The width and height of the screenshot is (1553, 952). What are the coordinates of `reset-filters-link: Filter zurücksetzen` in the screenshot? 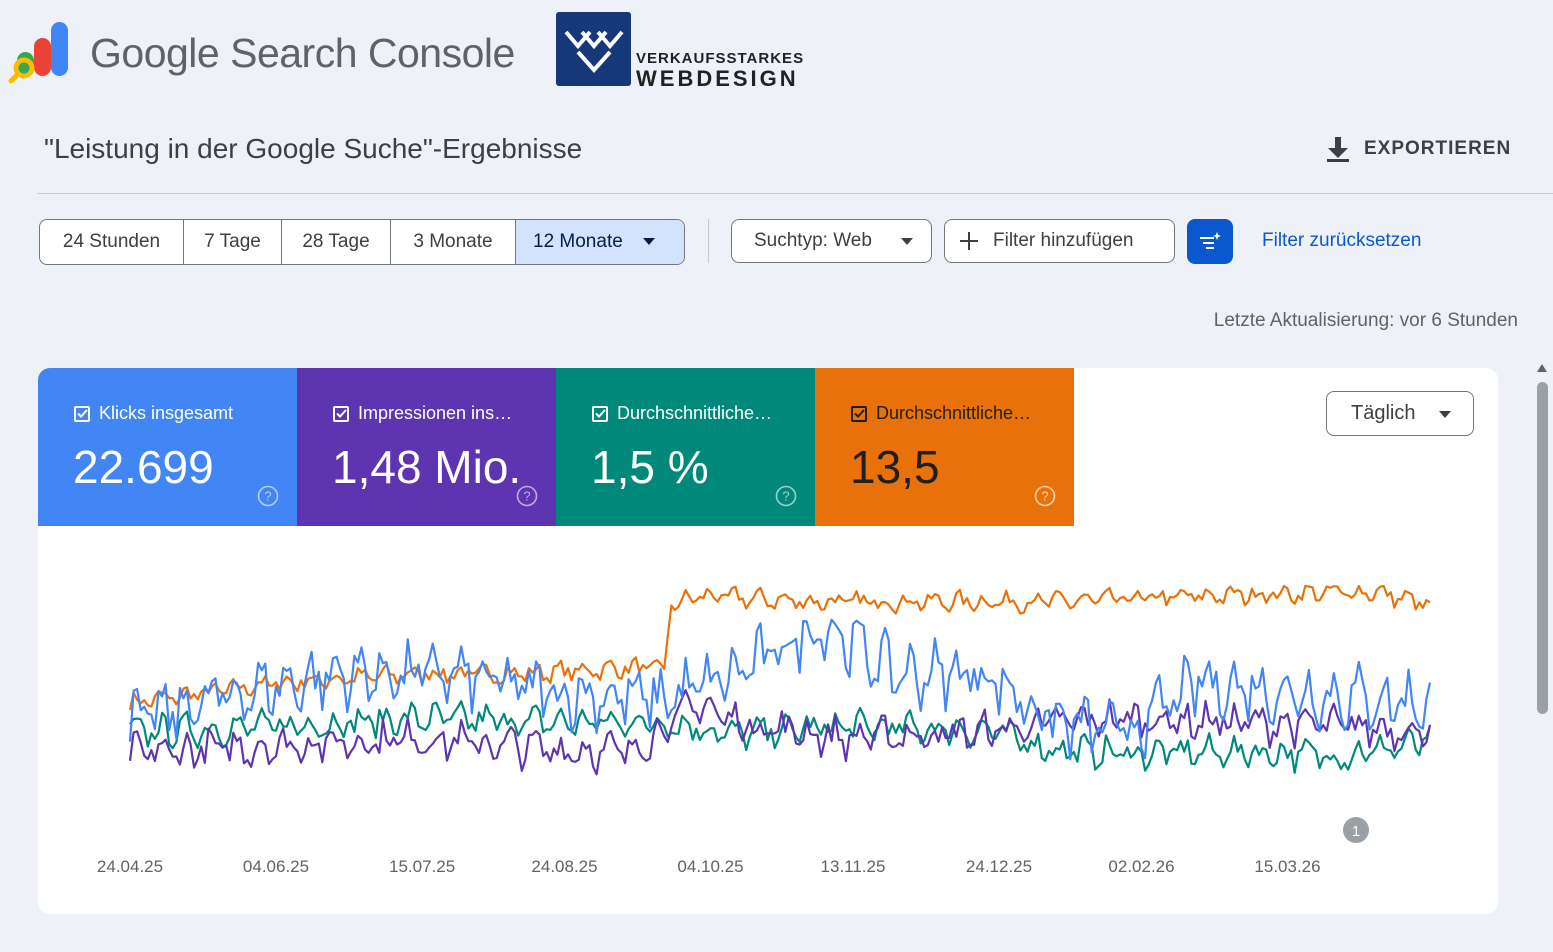 It's located at (1342, 240).